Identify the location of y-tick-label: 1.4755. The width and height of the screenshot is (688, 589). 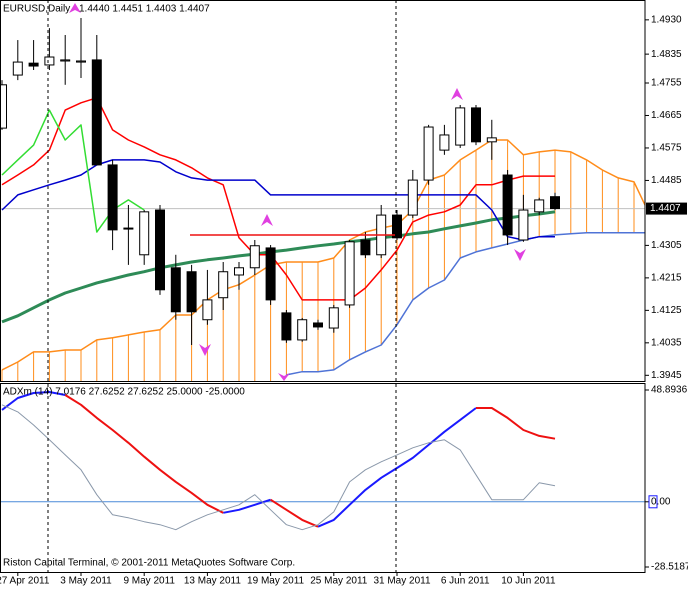
(666, 83).